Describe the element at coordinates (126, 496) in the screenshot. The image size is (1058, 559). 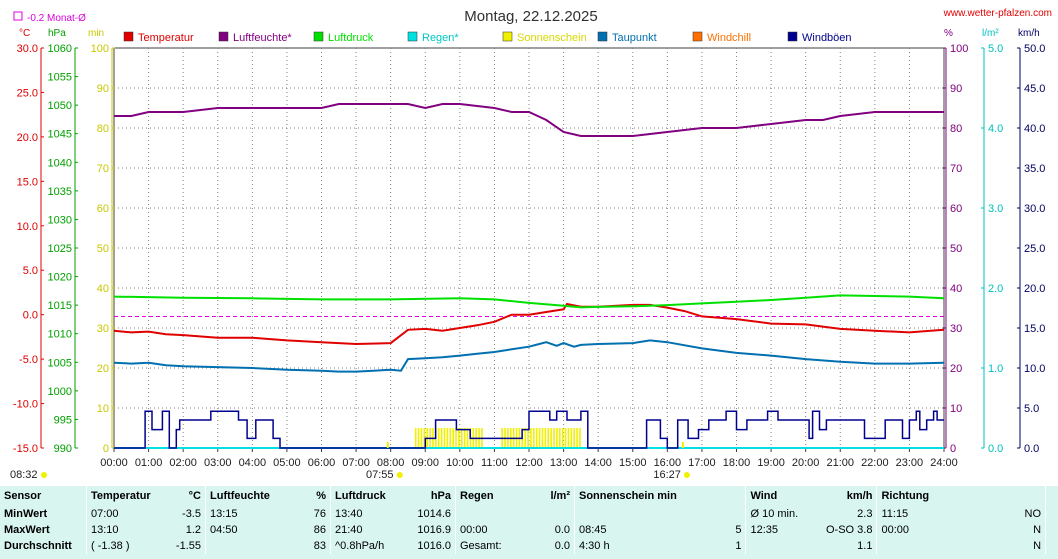
I see `col-temp: Temperatur` at that location.